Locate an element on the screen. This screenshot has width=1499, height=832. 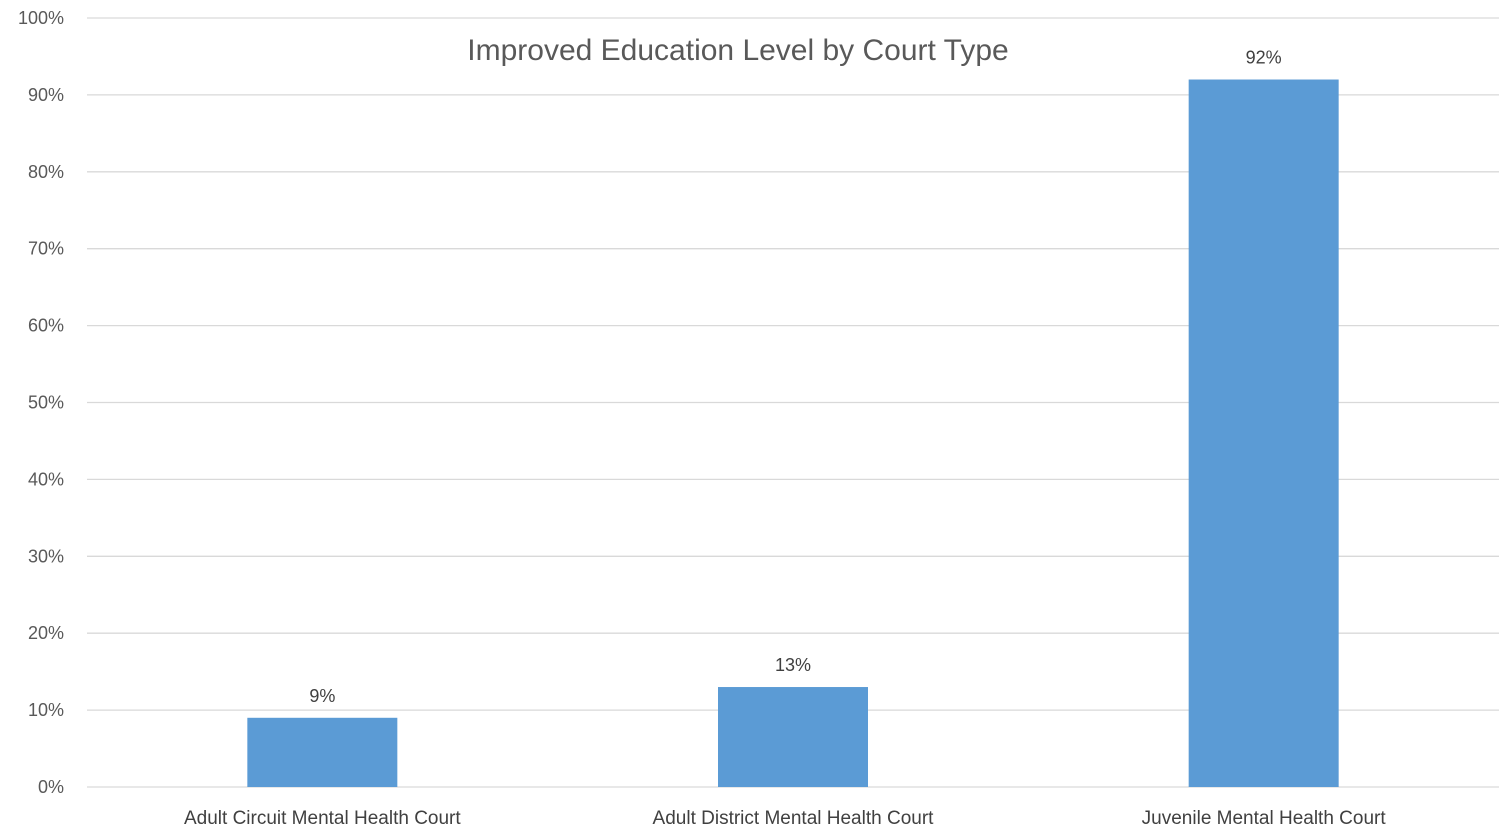
data-label: 9% is located at coordinates (322, 696).